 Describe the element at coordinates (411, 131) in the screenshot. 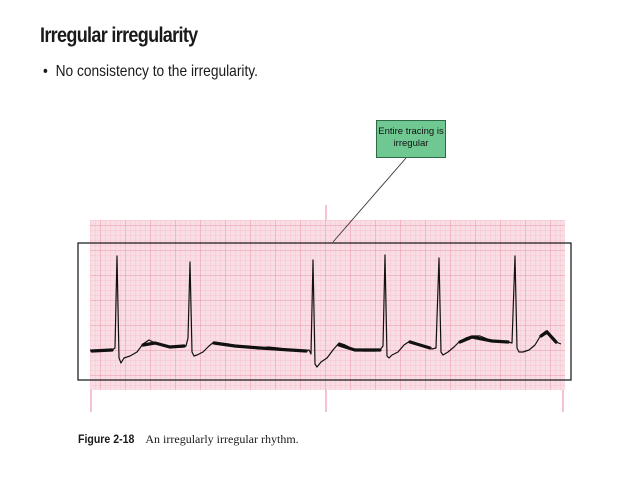

I see `callout-text-line1: Entire tracing is` at that location.